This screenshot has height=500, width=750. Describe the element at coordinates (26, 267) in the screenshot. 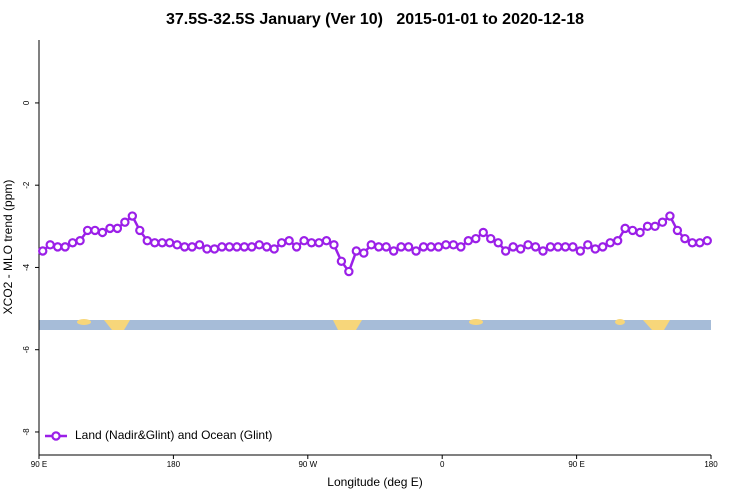

I see `y-tick-label: -4` at that location.